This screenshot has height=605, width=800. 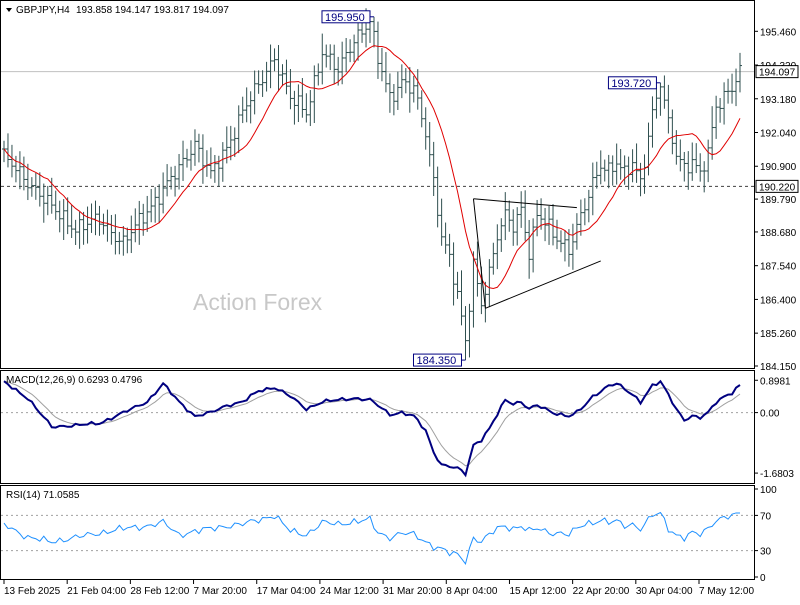 What do you see at coordinates (763, 578) in the screenshot?
I see `rsi-y-tick-label: 0` at bounding box center [763, 578].